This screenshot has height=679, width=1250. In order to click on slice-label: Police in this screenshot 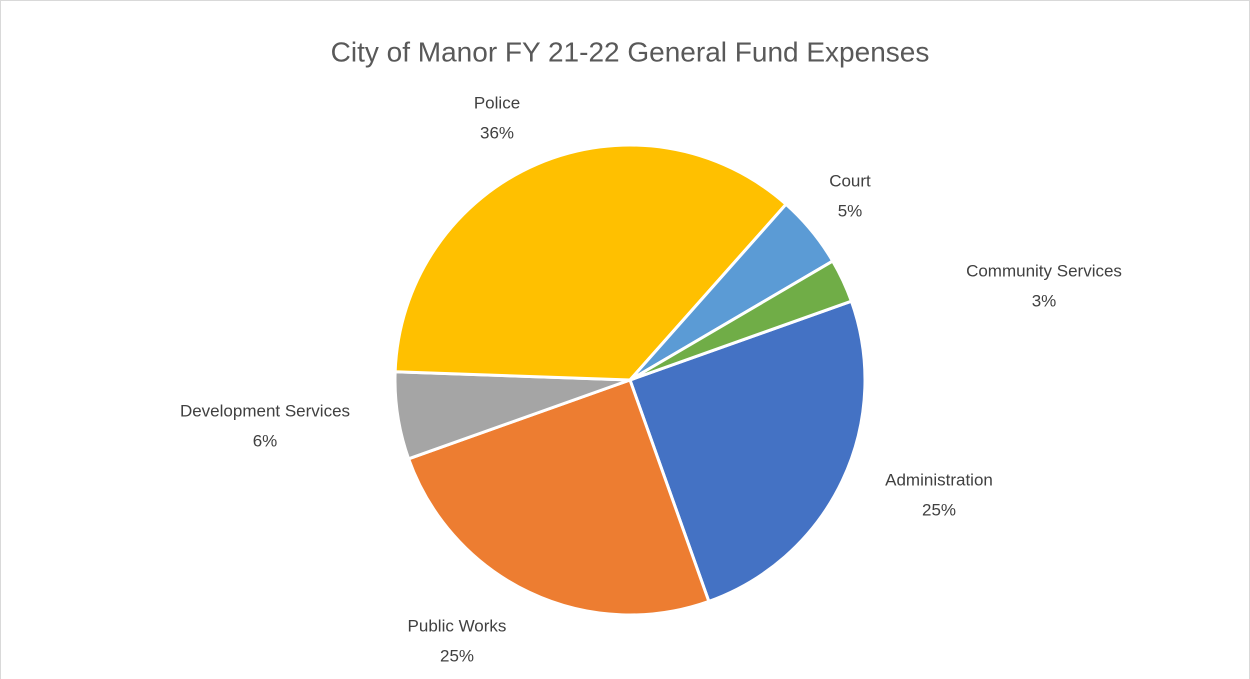, I will do `click(497, 102)`.